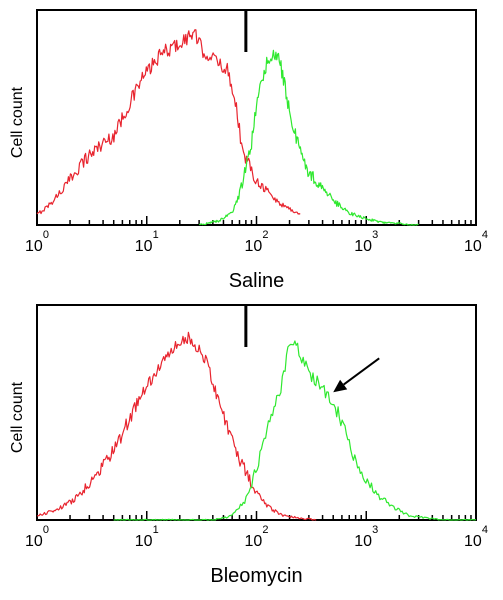 The width and height of the screenshot is (503, 600). Describe the element at coordinates (340, 386) in the screenshot. I see `annotation-arrow-head` at that location.